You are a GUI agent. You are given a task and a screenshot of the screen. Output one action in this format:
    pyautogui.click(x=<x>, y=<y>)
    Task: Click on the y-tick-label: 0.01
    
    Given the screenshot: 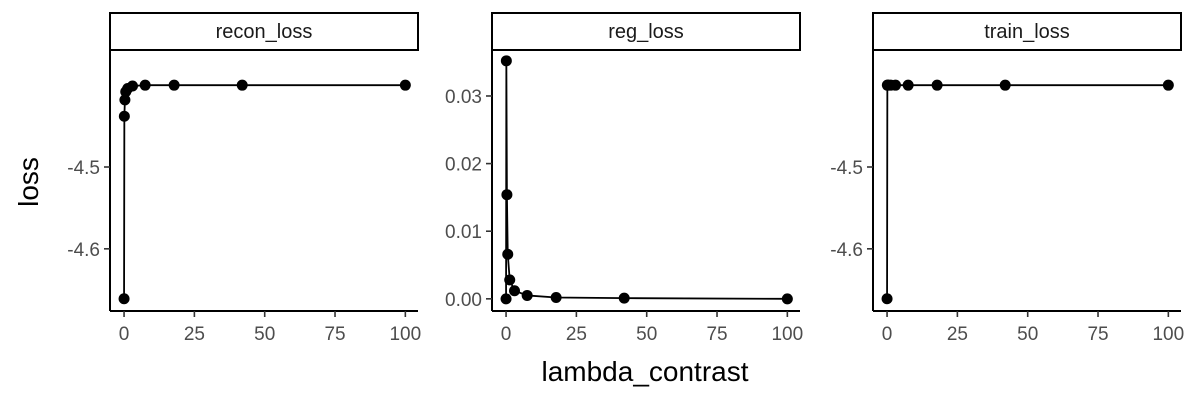 What is the action you would take?
    pyautogui.click(x=463, y=232)
    